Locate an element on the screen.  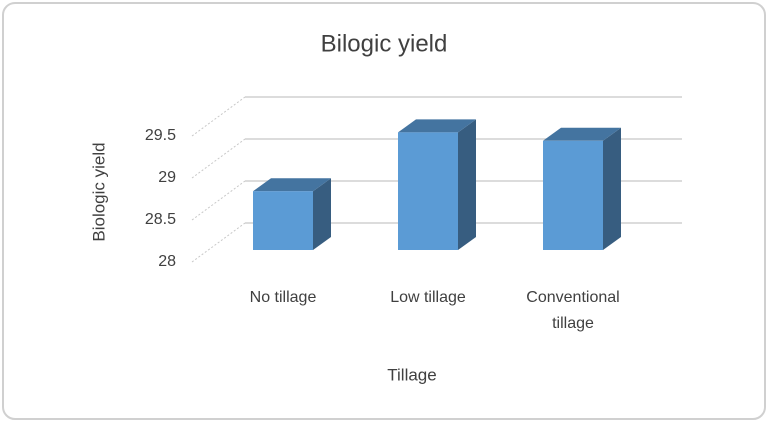
chart-title: Bilogic yield is located at coordinates (384, 43).